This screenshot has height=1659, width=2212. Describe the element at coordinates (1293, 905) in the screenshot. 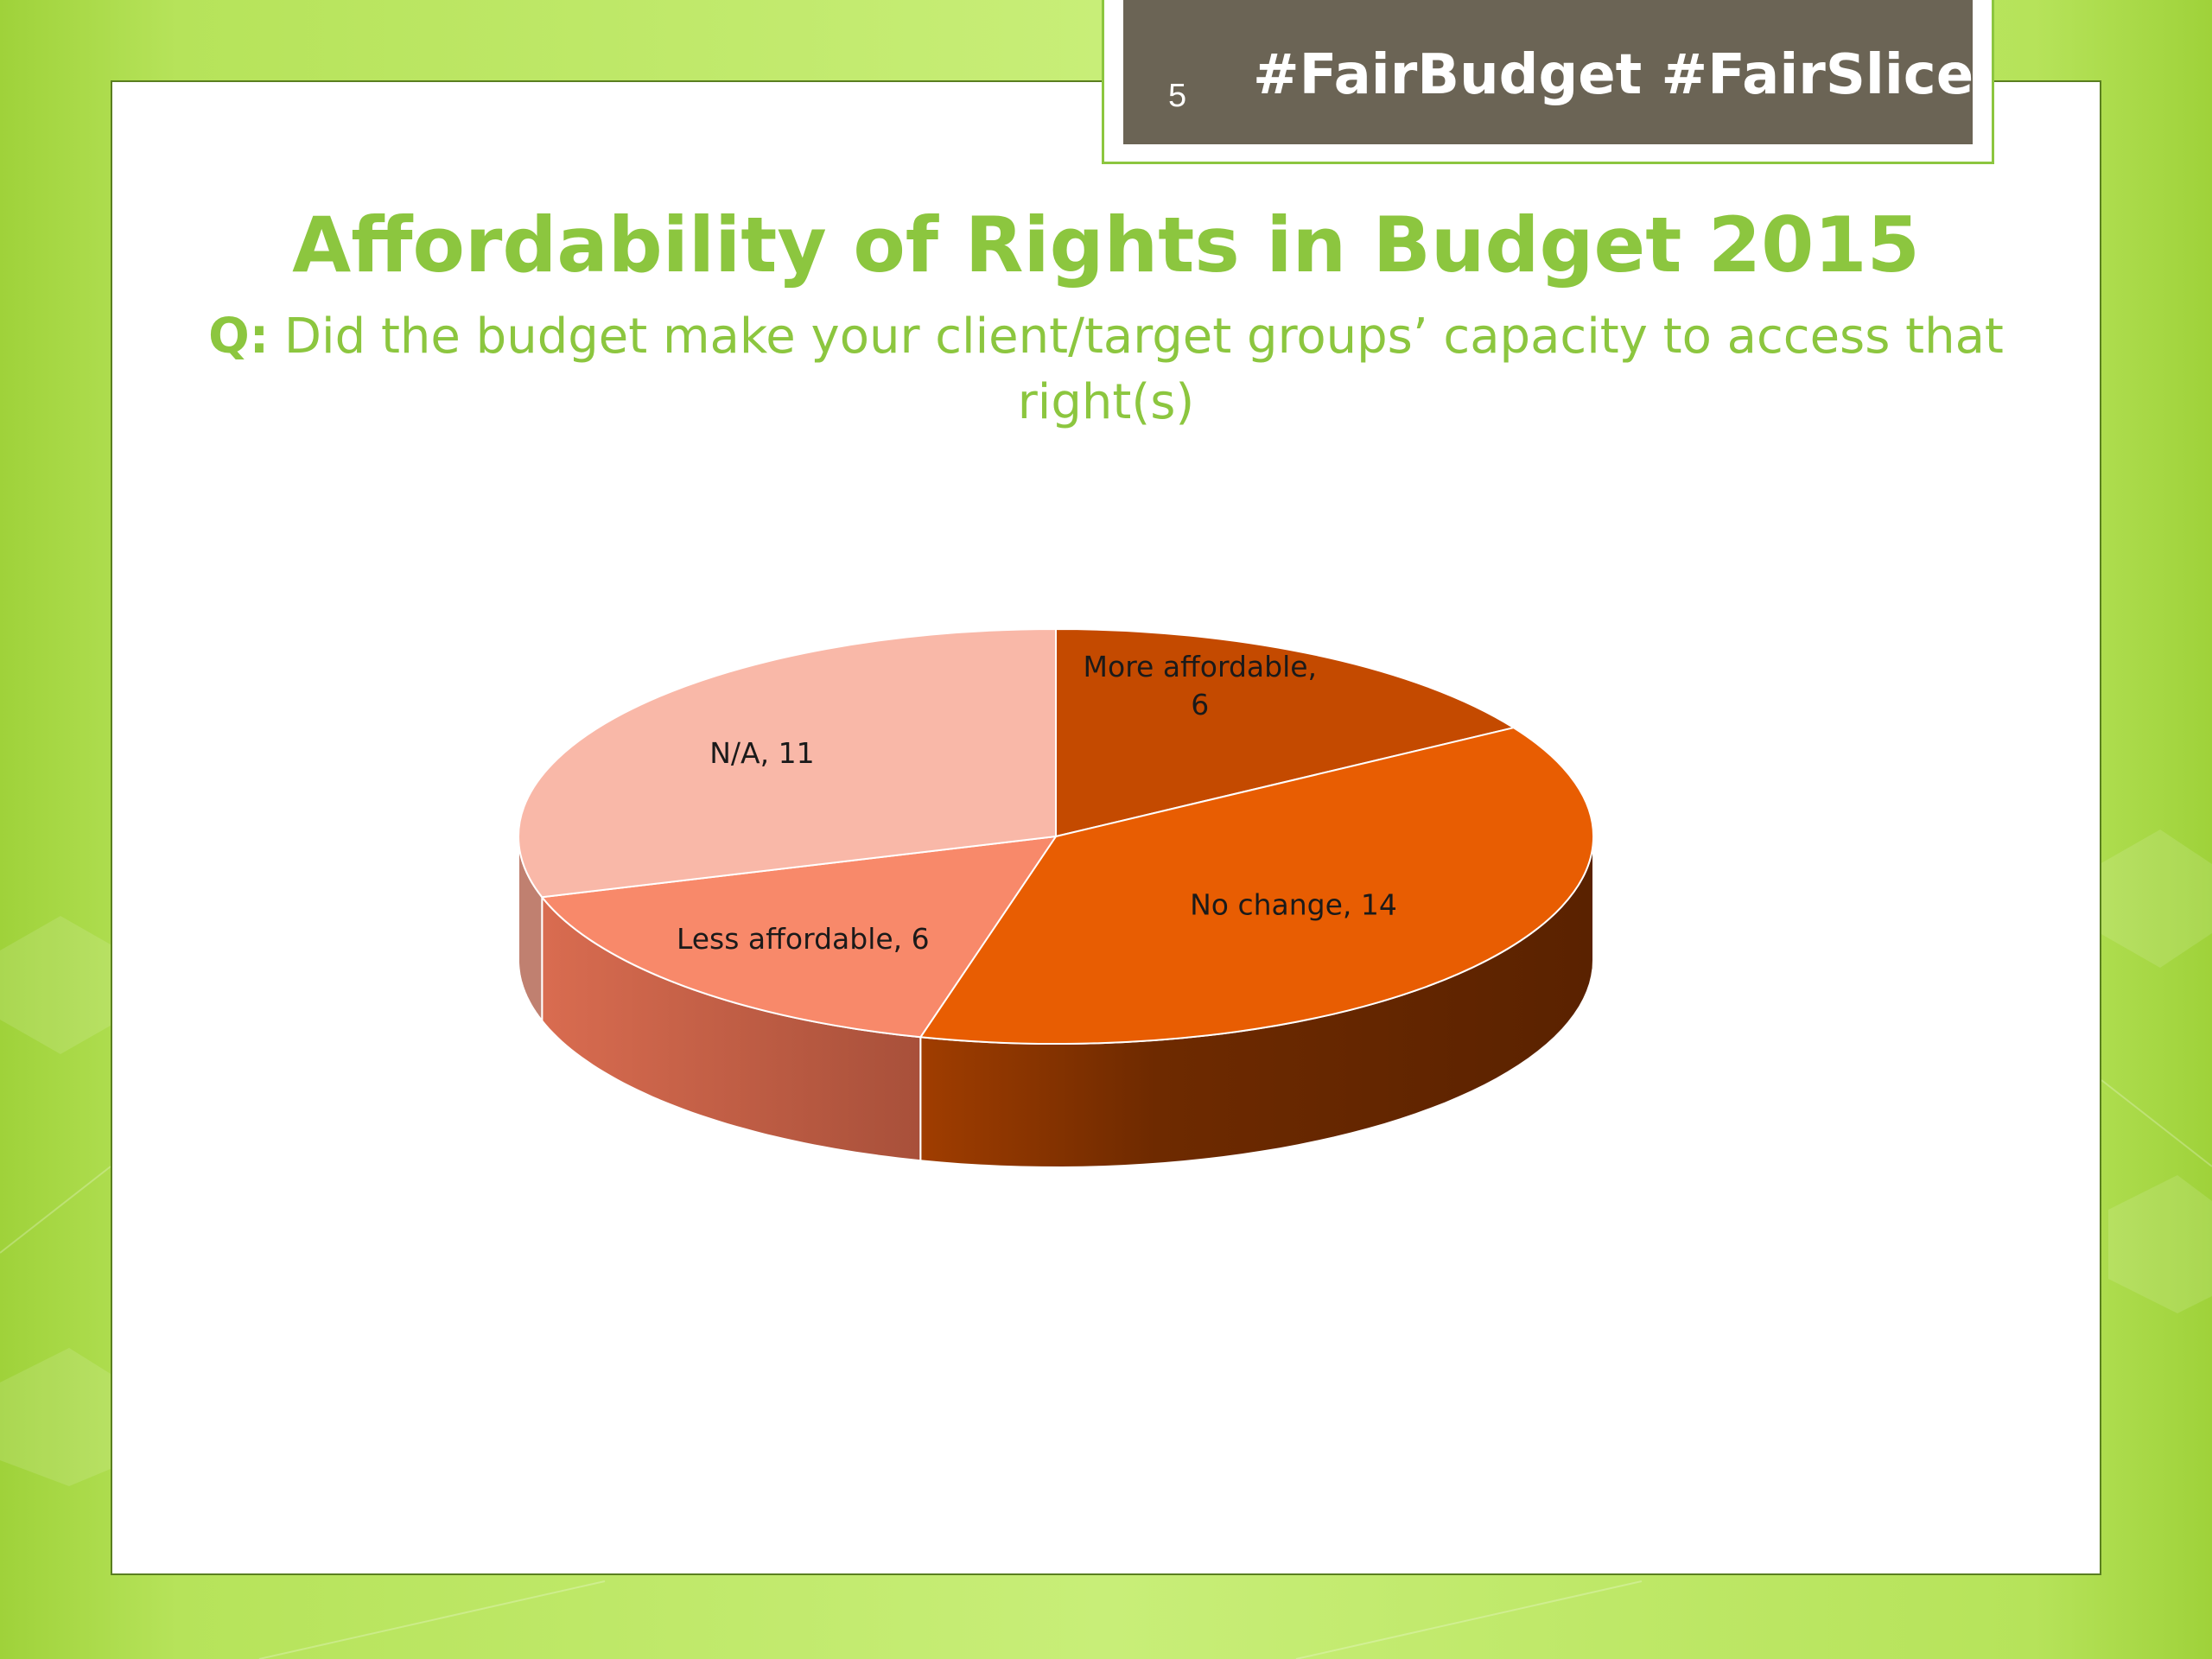

I see `data-label-no-change: No change, 14` at that location.